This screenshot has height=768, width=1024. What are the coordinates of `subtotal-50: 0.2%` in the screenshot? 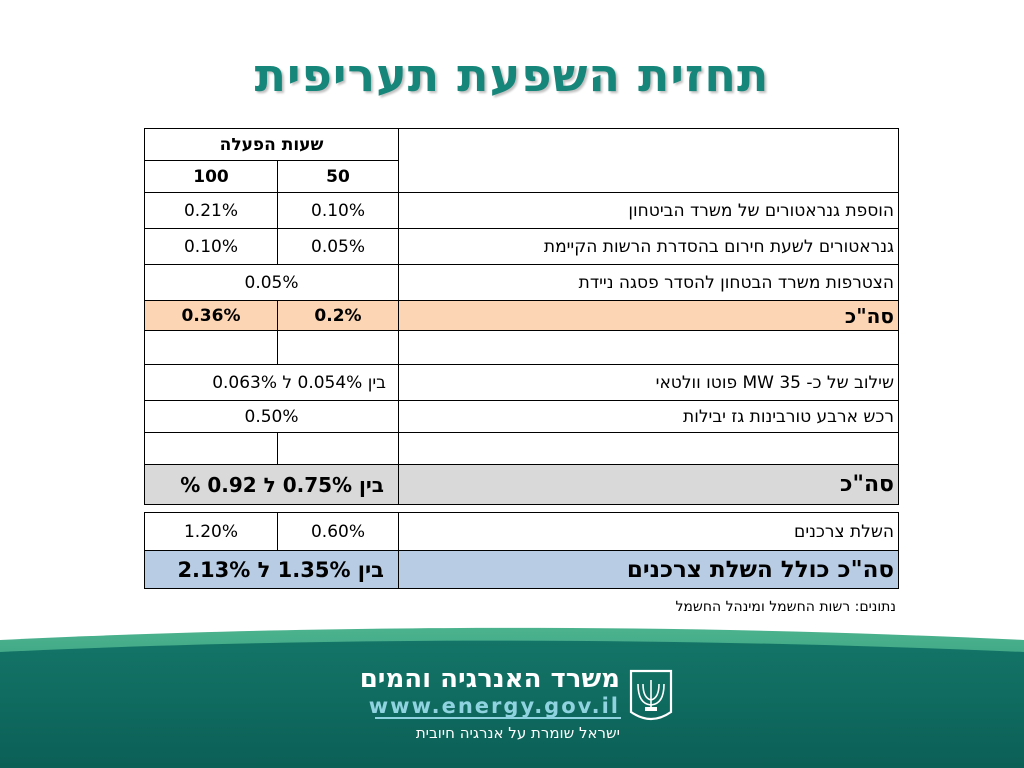 It's located at (338, 315).